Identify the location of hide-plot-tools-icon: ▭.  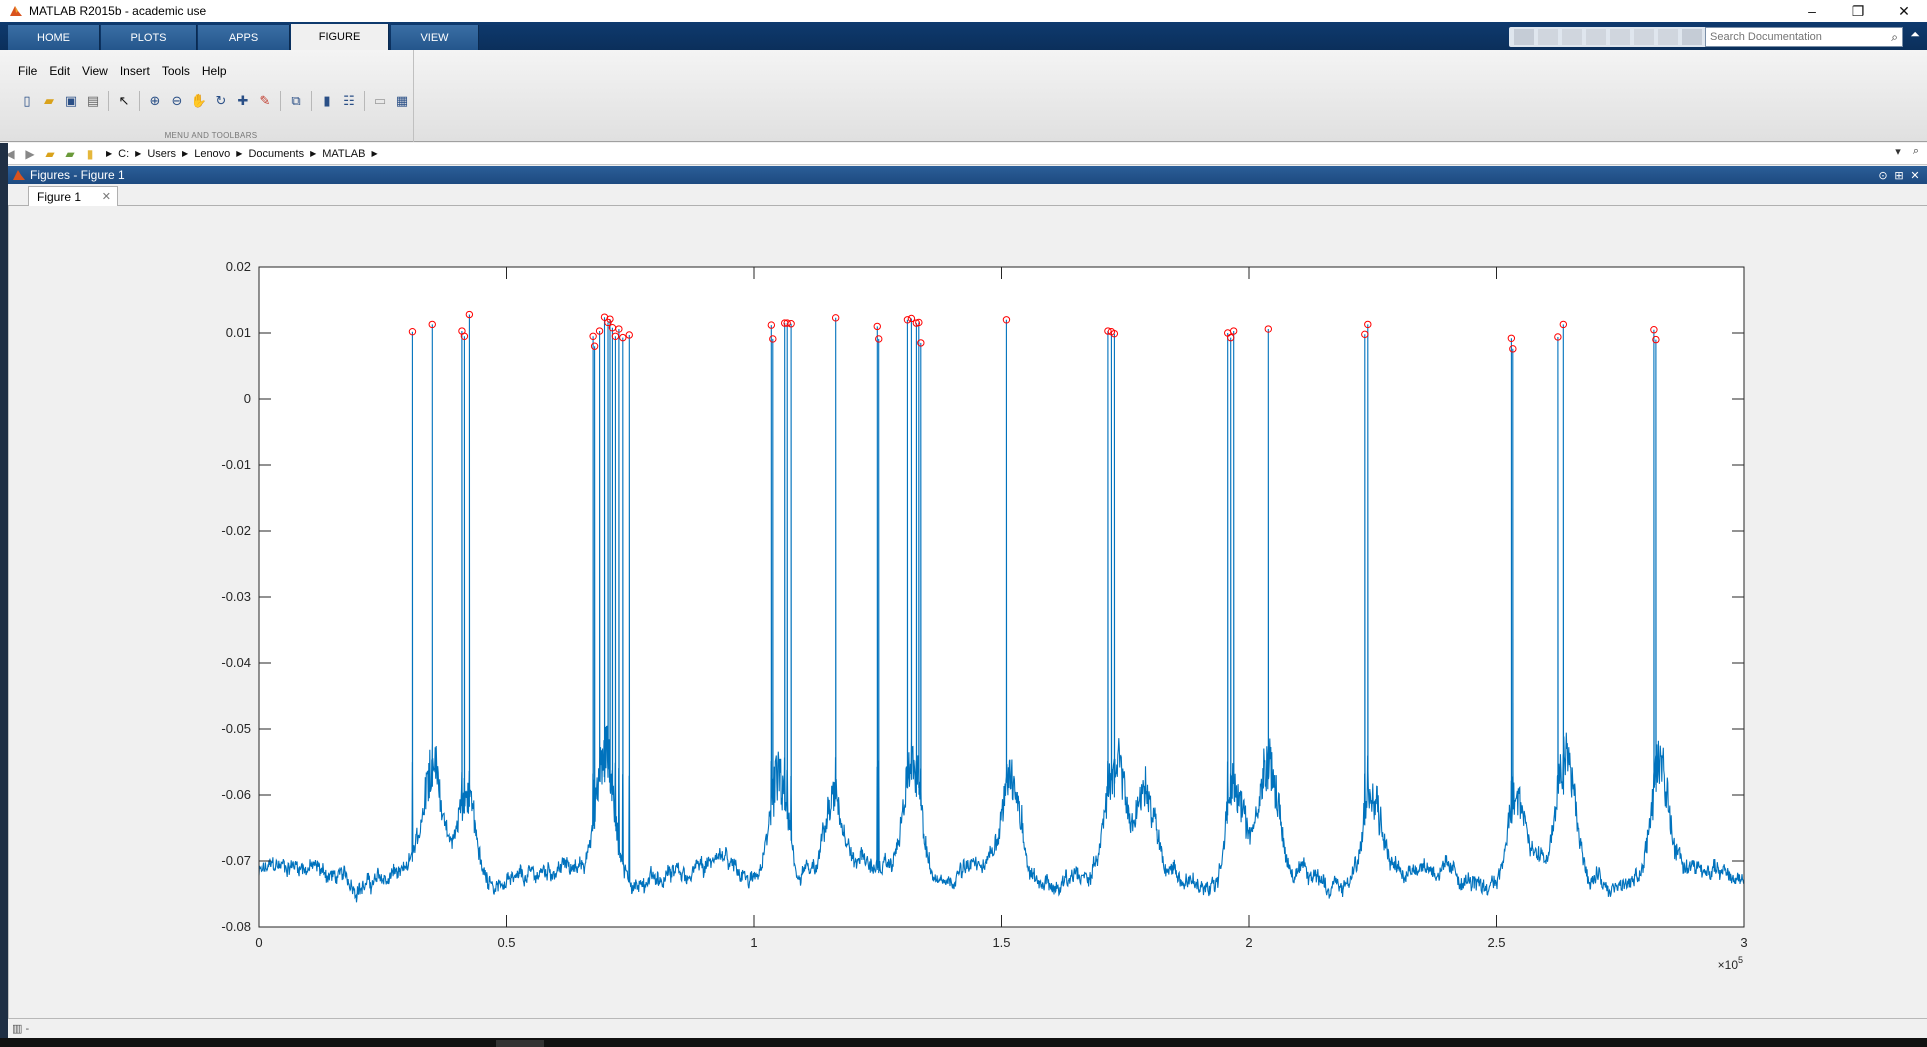
(380, 100).